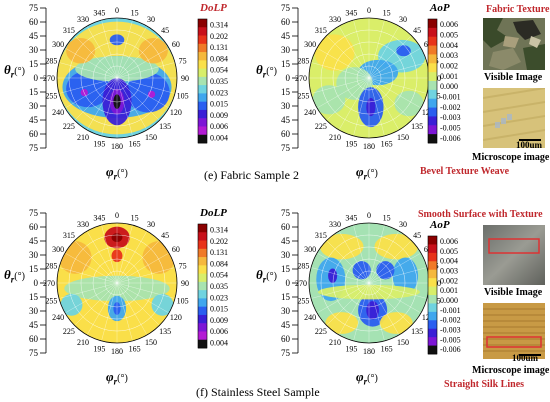  What do you see at coordinates (69, 235) in the screenshot?
I see `polar-angle-label: 315` at bounding box center [69, 235].